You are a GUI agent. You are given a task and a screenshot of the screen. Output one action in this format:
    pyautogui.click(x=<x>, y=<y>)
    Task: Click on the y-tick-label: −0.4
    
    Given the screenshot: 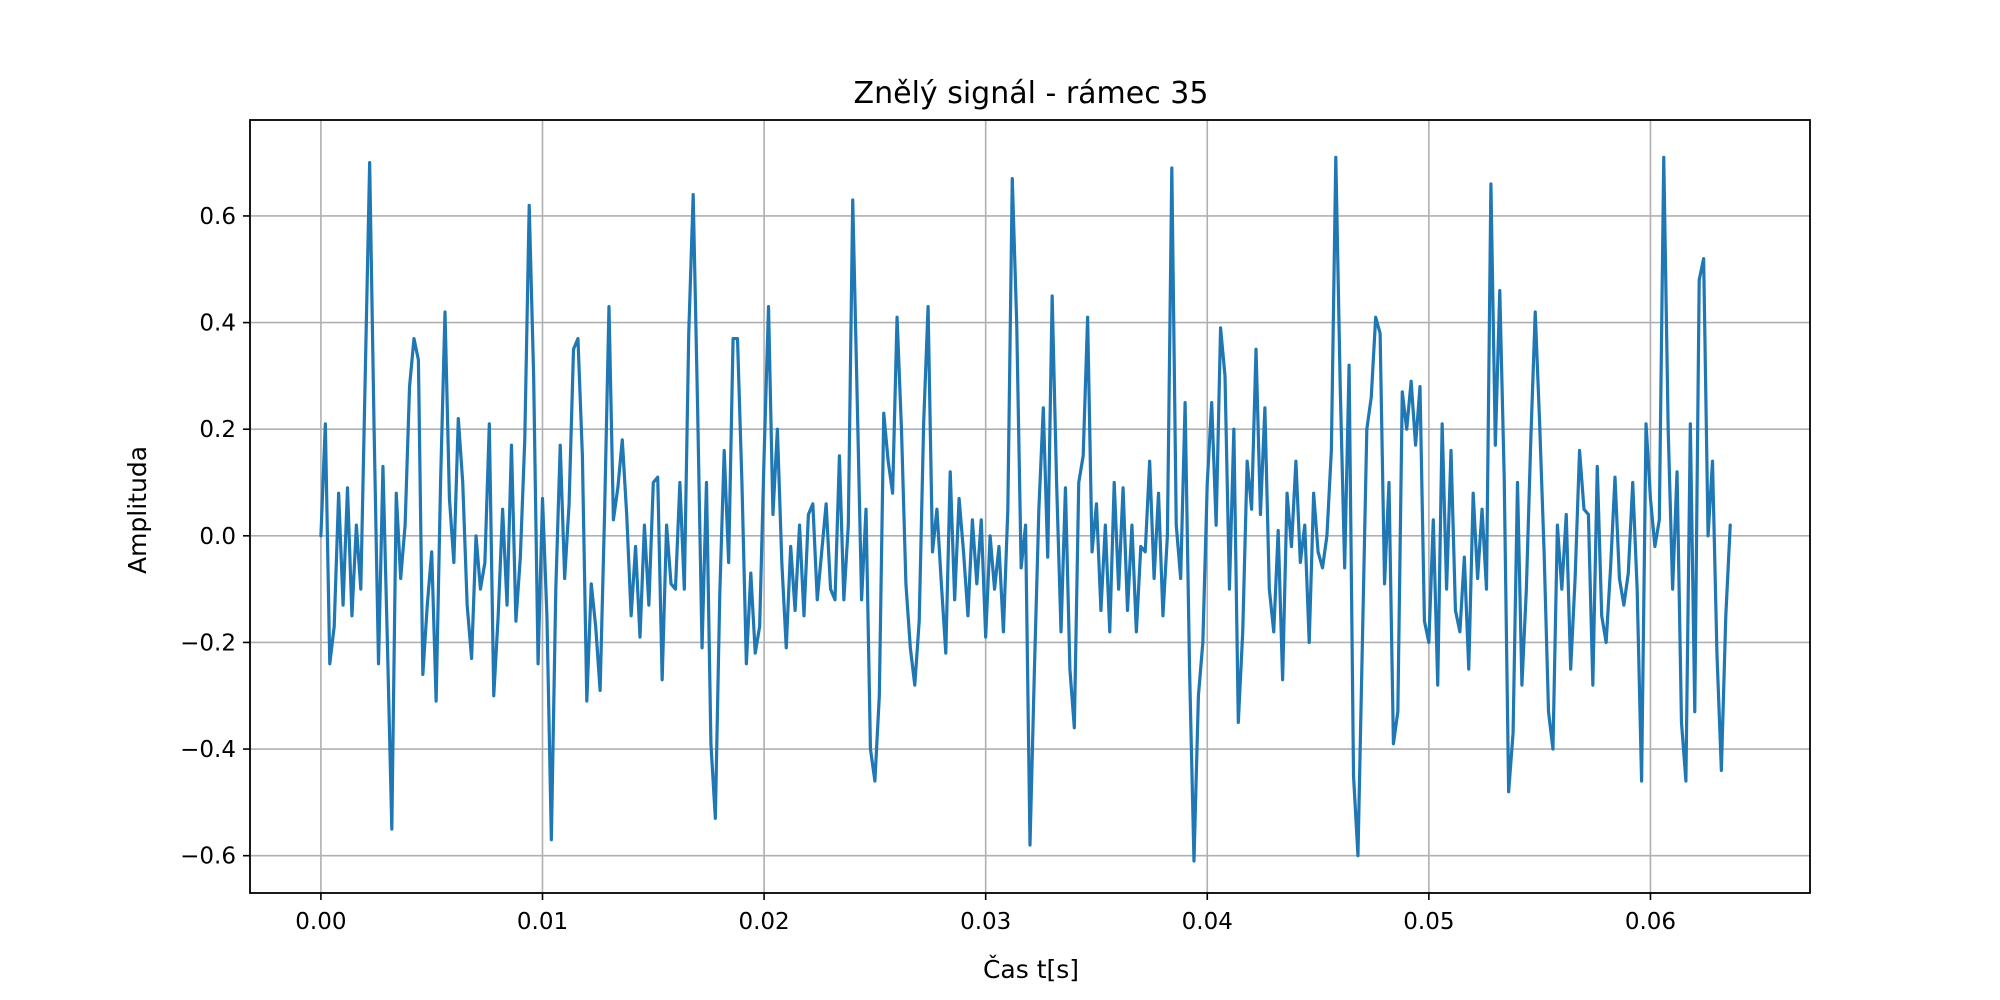 What is the action you would take?
    pyautogui.click(x=208, y=750)
    